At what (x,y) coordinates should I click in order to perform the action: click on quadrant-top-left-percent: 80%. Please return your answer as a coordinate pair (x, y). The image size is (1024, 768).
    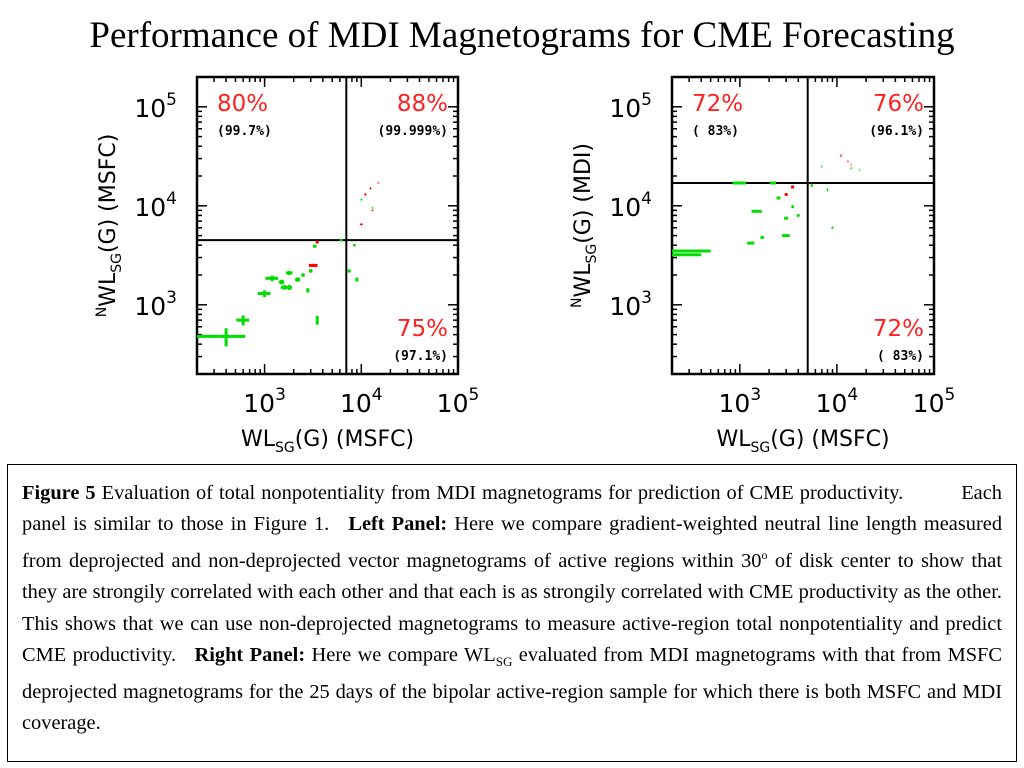
    Looking at the image, I should click on (242, 104).